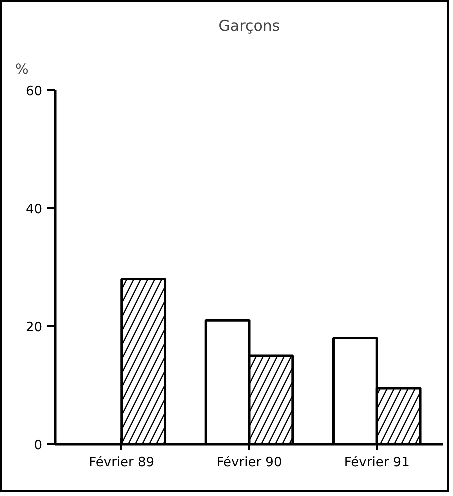  What do you see at coordinates (22, 70) in the screenshot?
I see `y-axis-title: %` at bounding box center [22, 70].